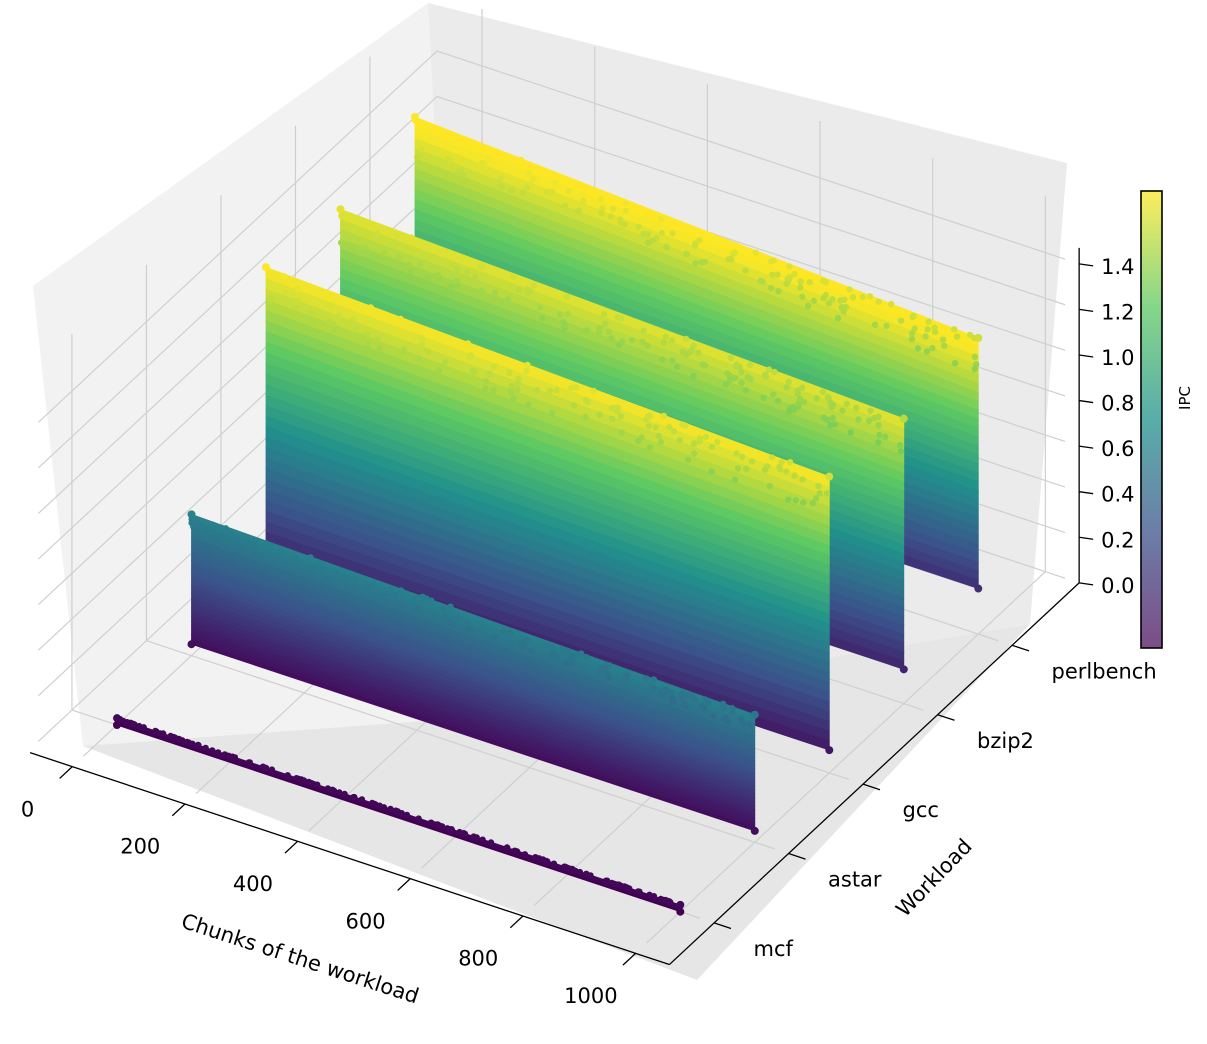 Image resolution: width=1207 pixels, height=1044 pixels. I want to click on x-axis-line, so click(349, 859).